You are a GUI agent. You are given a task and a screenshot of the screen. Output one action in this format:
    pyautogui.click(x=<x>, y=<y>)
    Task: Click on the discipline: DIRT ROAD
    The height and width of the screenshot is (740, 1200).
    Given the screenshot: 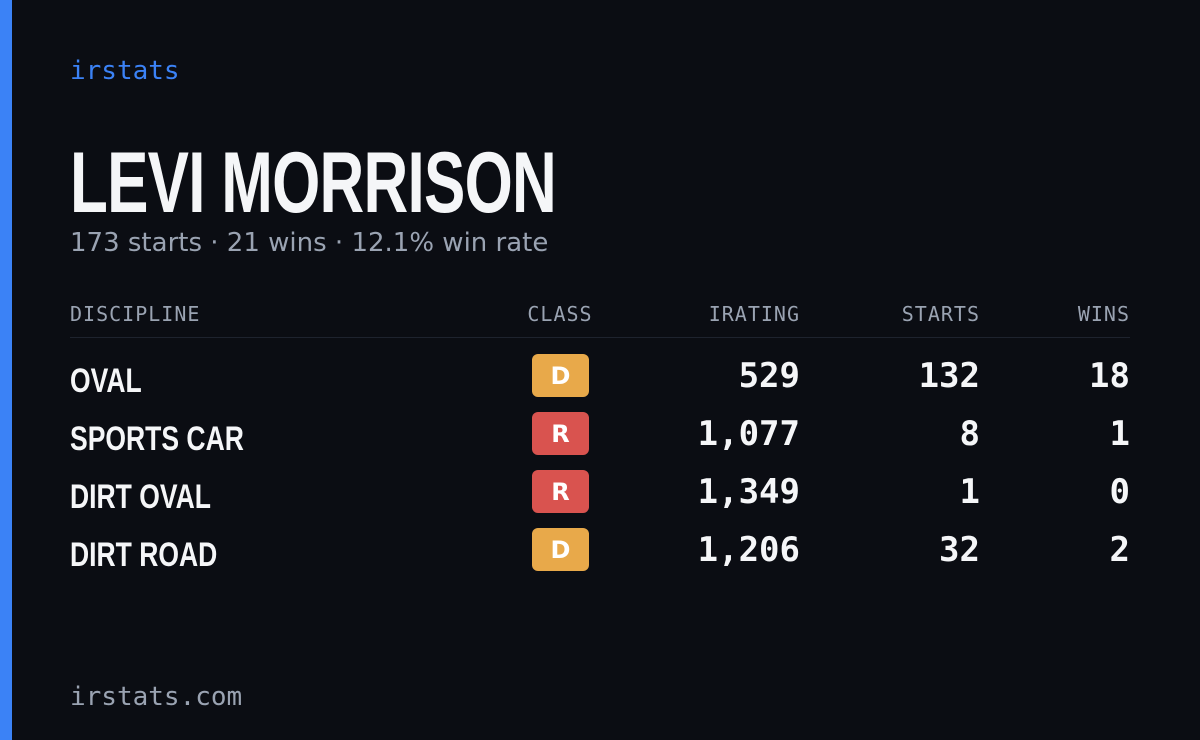 What is the action you would take?
    pyautogui.click(x=144, y=555)
    